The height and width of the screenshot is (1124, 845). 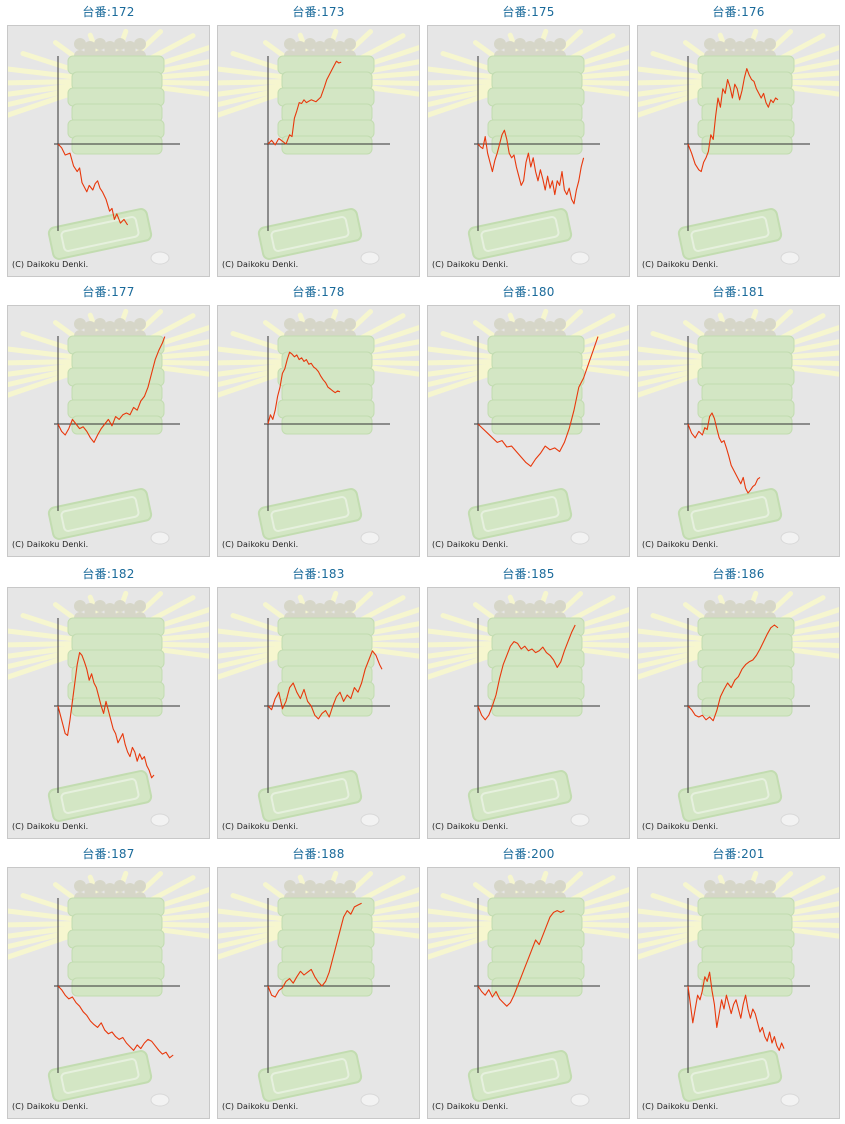 I want to click on machine-card: 台番:180 (C) Daikoku Denki., so click(x=528, y=421).